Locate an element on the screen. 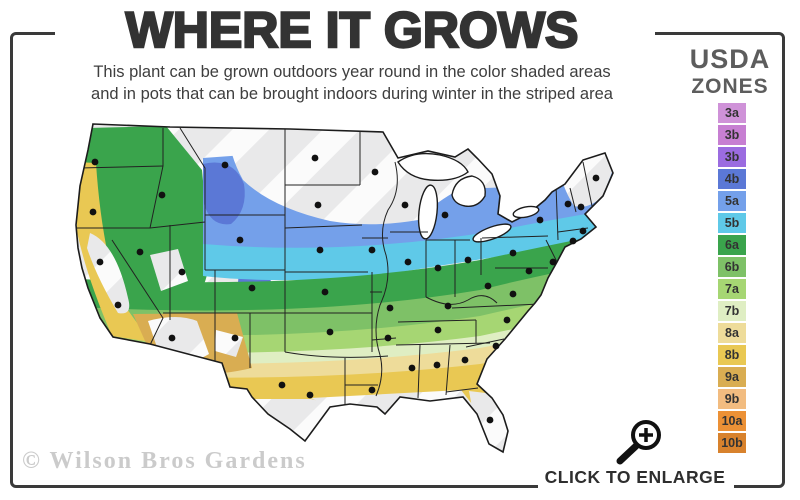 Image resolution: width=800 pixels, height=500 pixels. zone-swatch-7b: 7b is located at coordinates (732, 311).